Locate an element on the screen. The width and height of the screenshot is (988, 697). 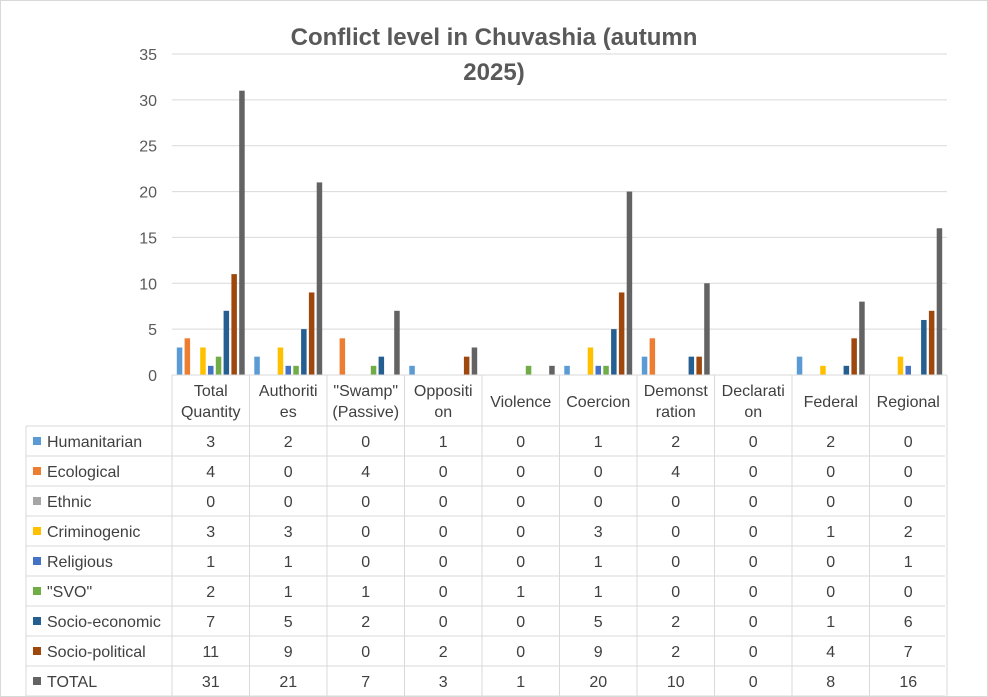
x-category-label: Total is located at coordinates (211, 391).